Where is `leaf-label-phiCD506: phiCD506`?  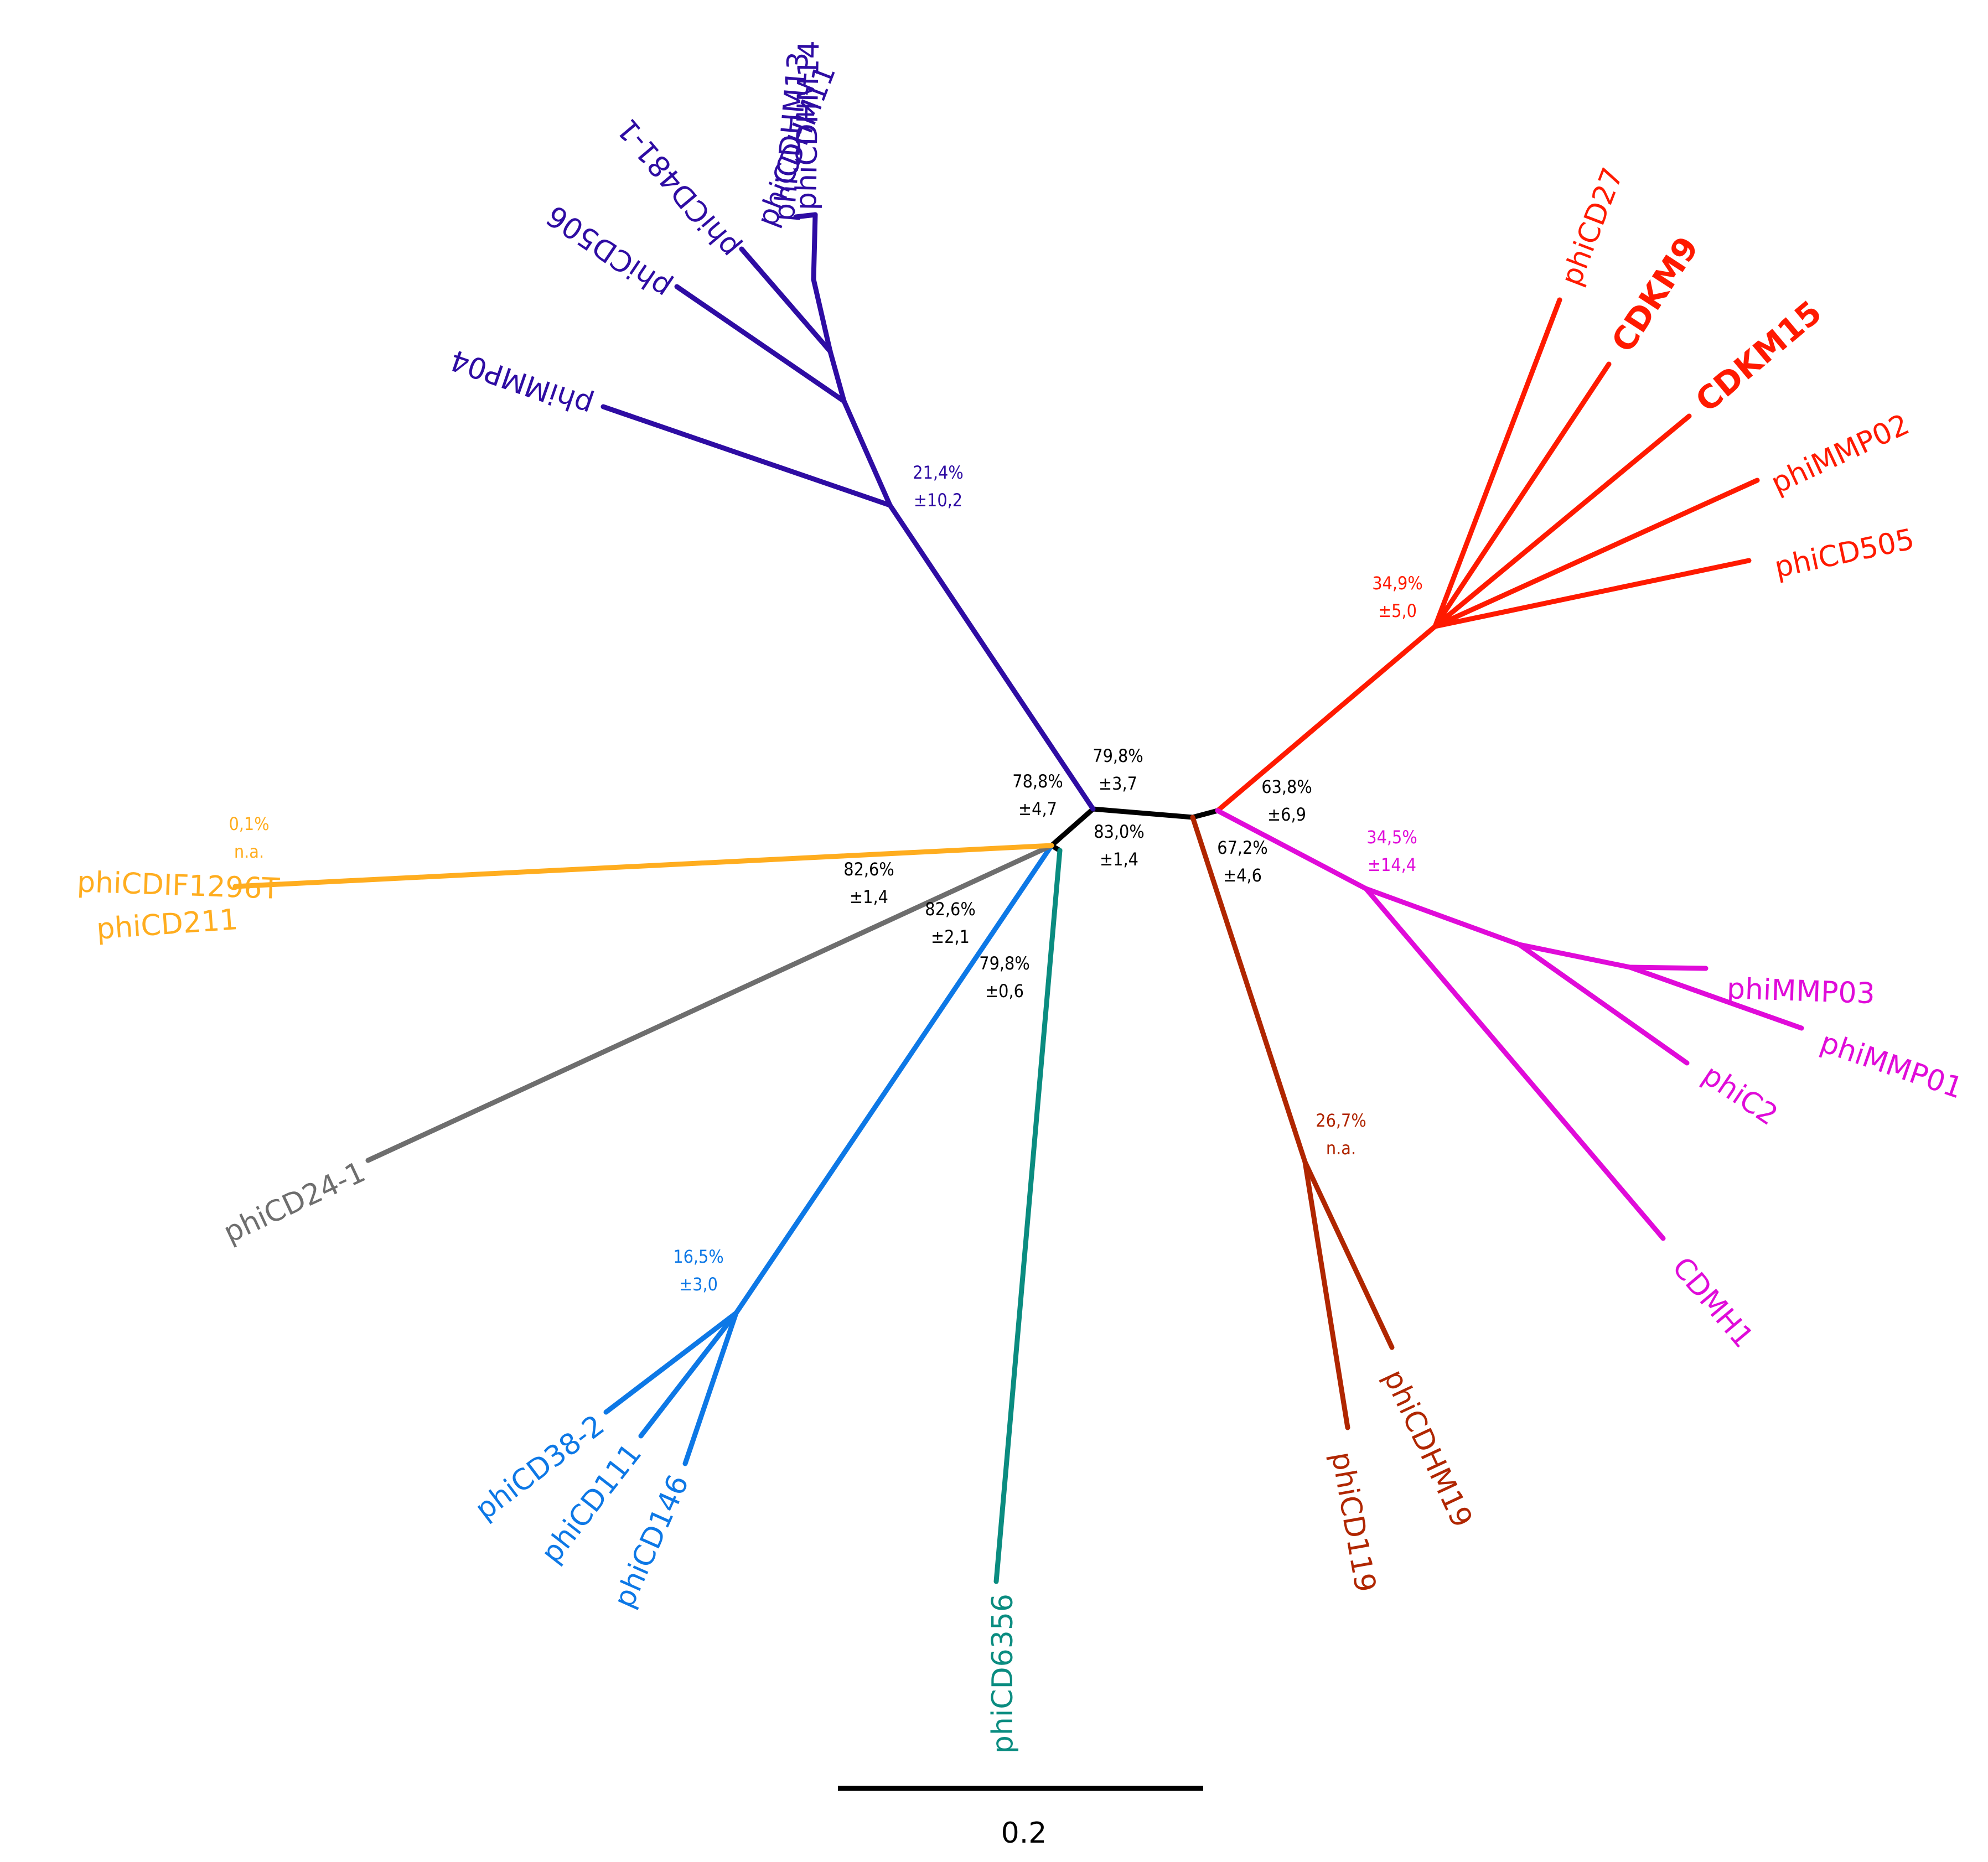
leaf-label-phiCD506: phiCD506 is located at coordinates (609, 252).